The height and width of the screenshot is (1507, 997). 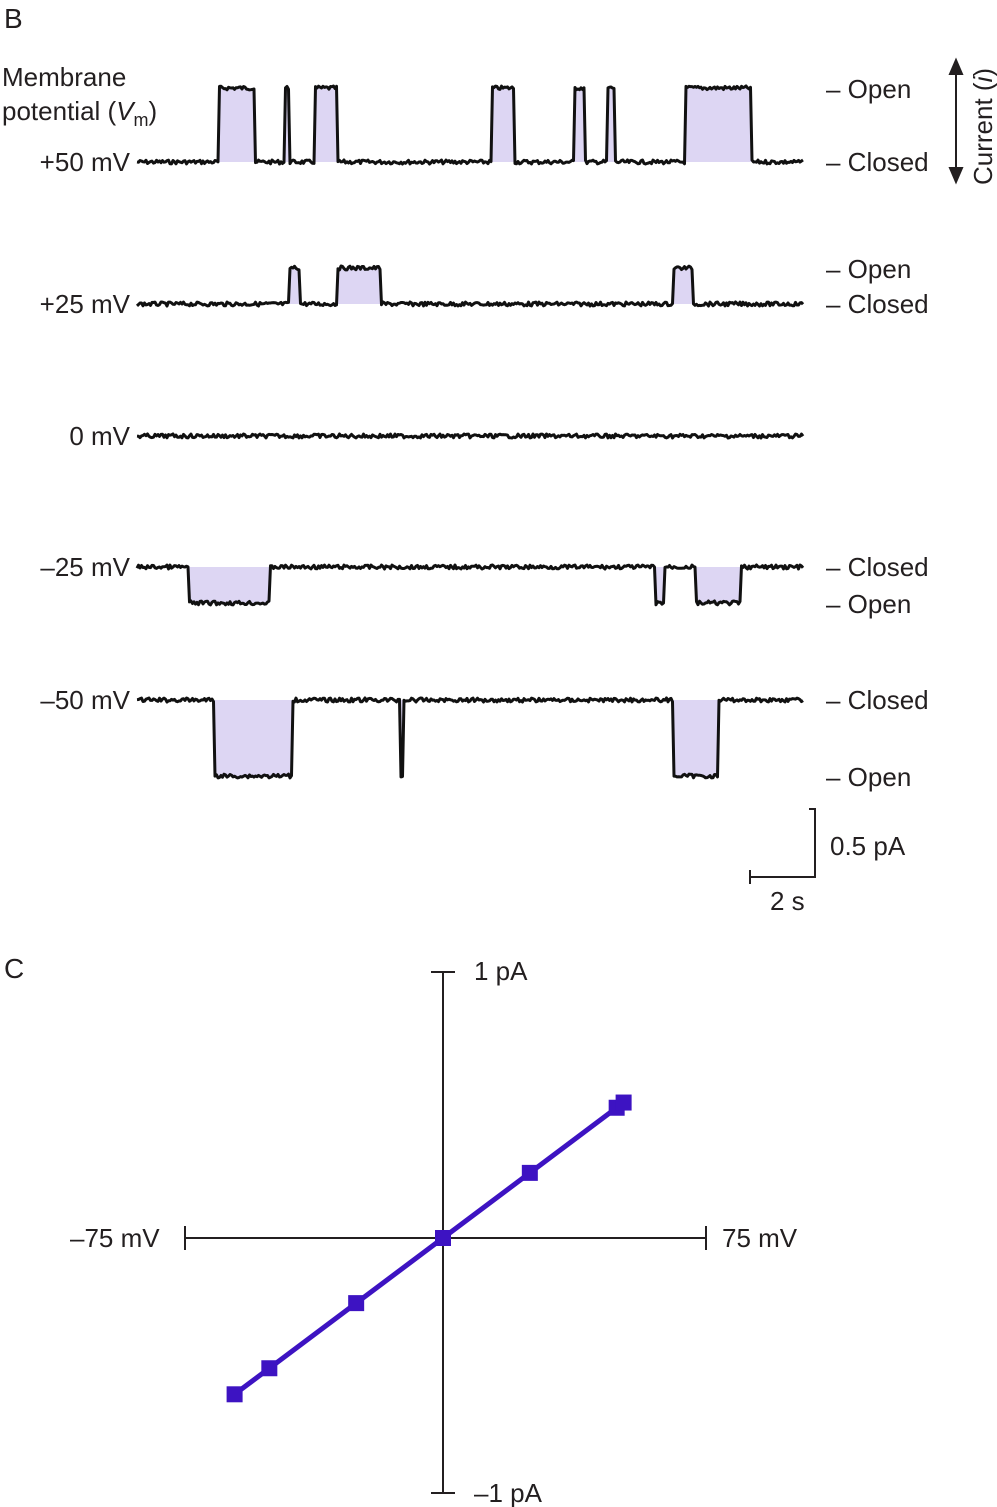 What do you see at coordinates (79, 113) in the screenshot?
I see `membrane-potential-label-line2: potential (Vm)` at bounding box center [79, 113].